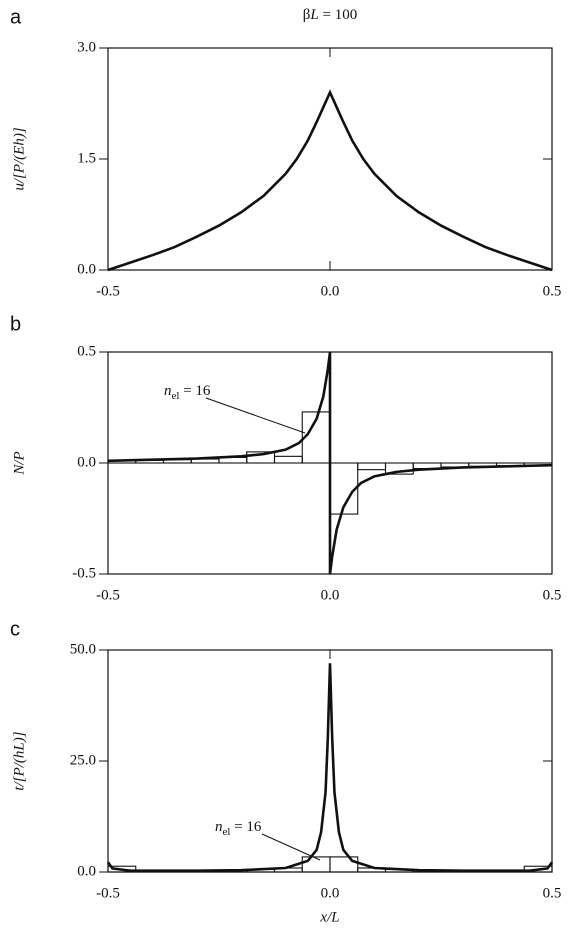 Image resolution: width=568 pixels, height=941 pixels. What do you see at coordinates (84, 573) in the screenshot?
I see `y-tick-label: -0.5` at bounding box center [84, 573].